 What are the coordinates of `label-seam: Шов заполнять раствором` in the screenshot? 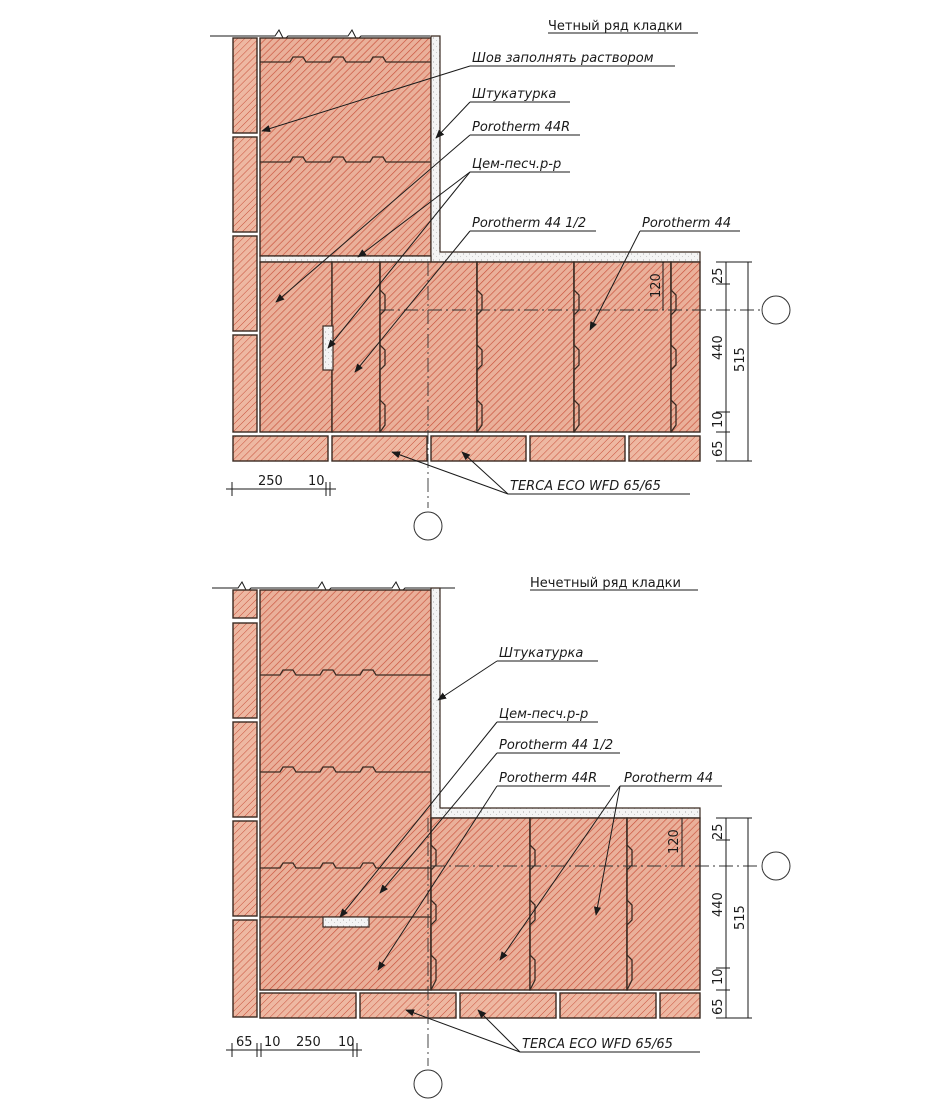 It's located at (563, 58).